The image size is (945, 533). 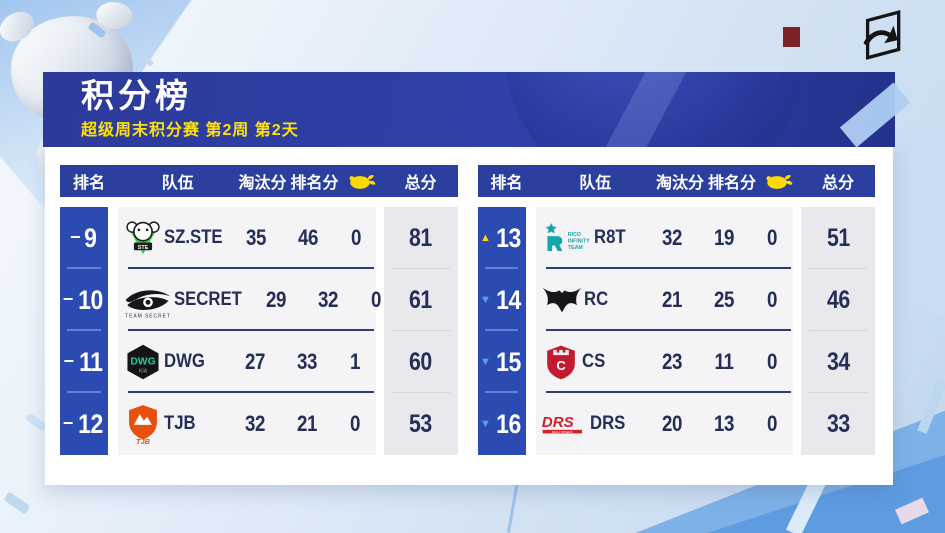 I want to click on trend-up-icon: ▲, so click(x=485, y=237).